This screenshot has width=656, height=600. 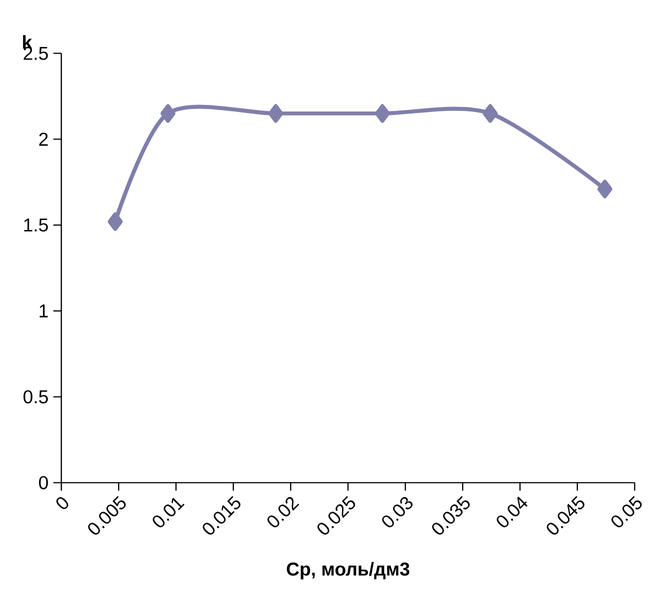 I want to click on x-tick-label: 0, so click(x=62, y=503).